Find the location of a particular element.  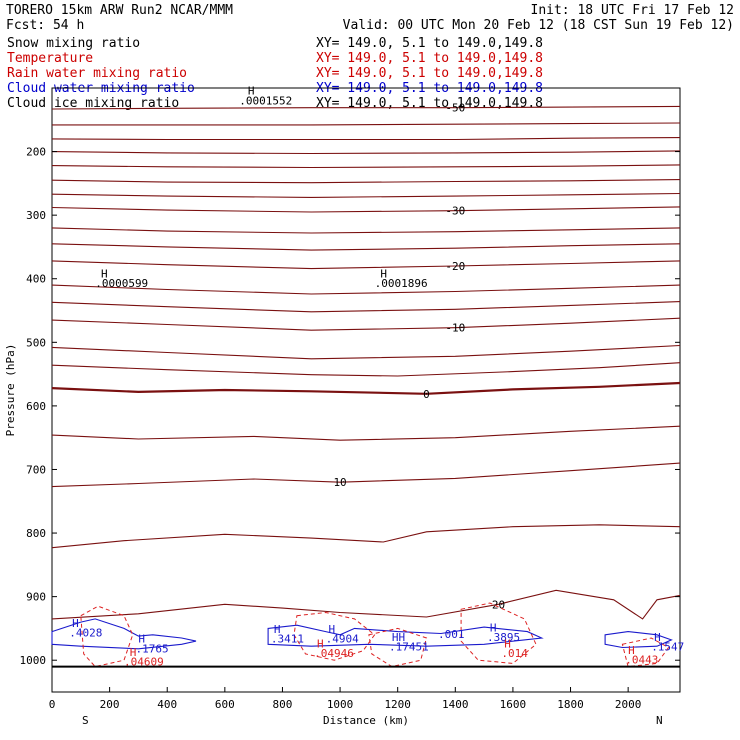

x-axis-label: Distance (km) is located at coordinates (366, 720).